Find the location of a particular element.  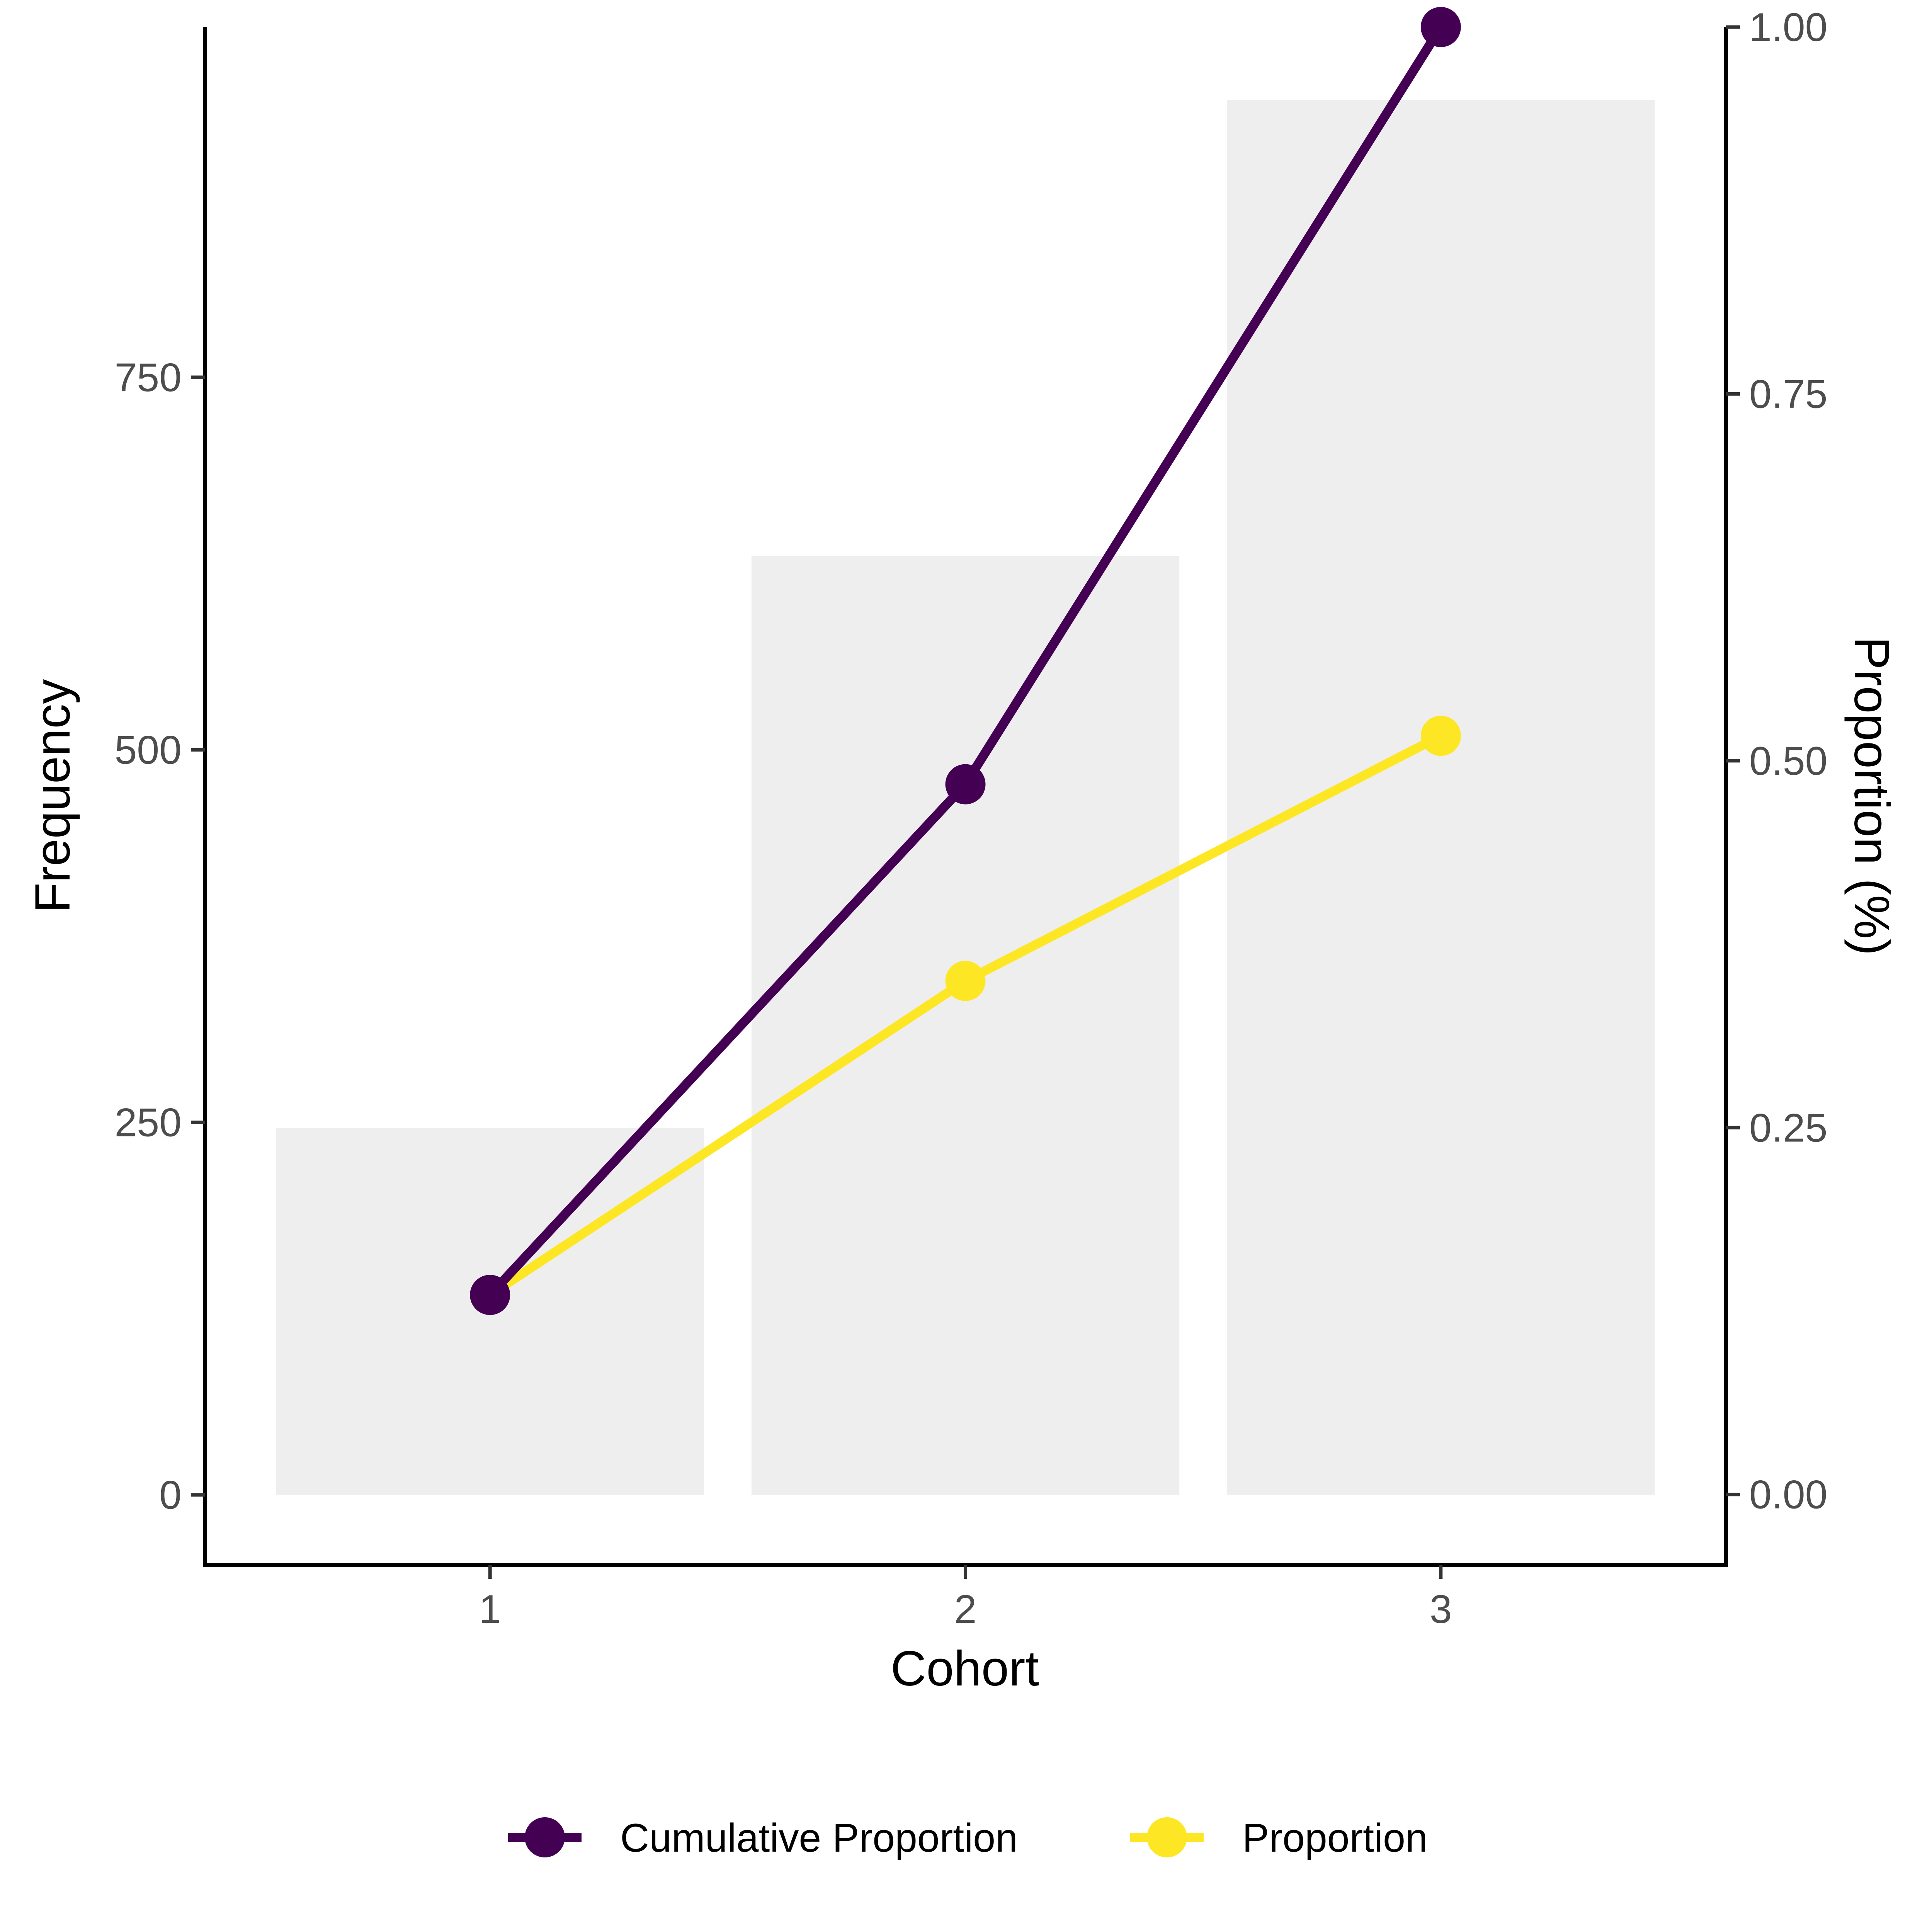

legend-key-proportion-marker is located at coordinates (1167, 1837).